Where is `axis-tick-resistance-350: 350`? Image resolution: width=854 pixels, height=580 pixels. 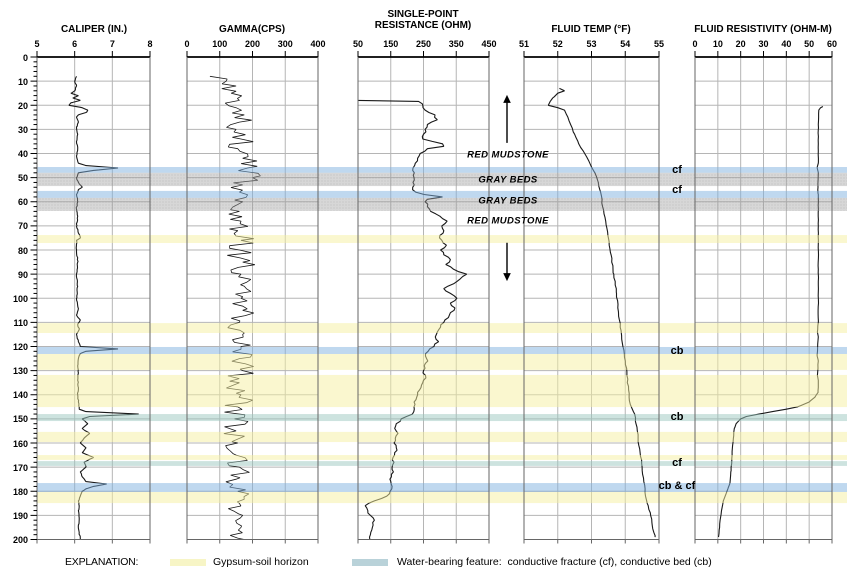 axis-tick-resistance-350: 350 is located at coordinates (456, 44).